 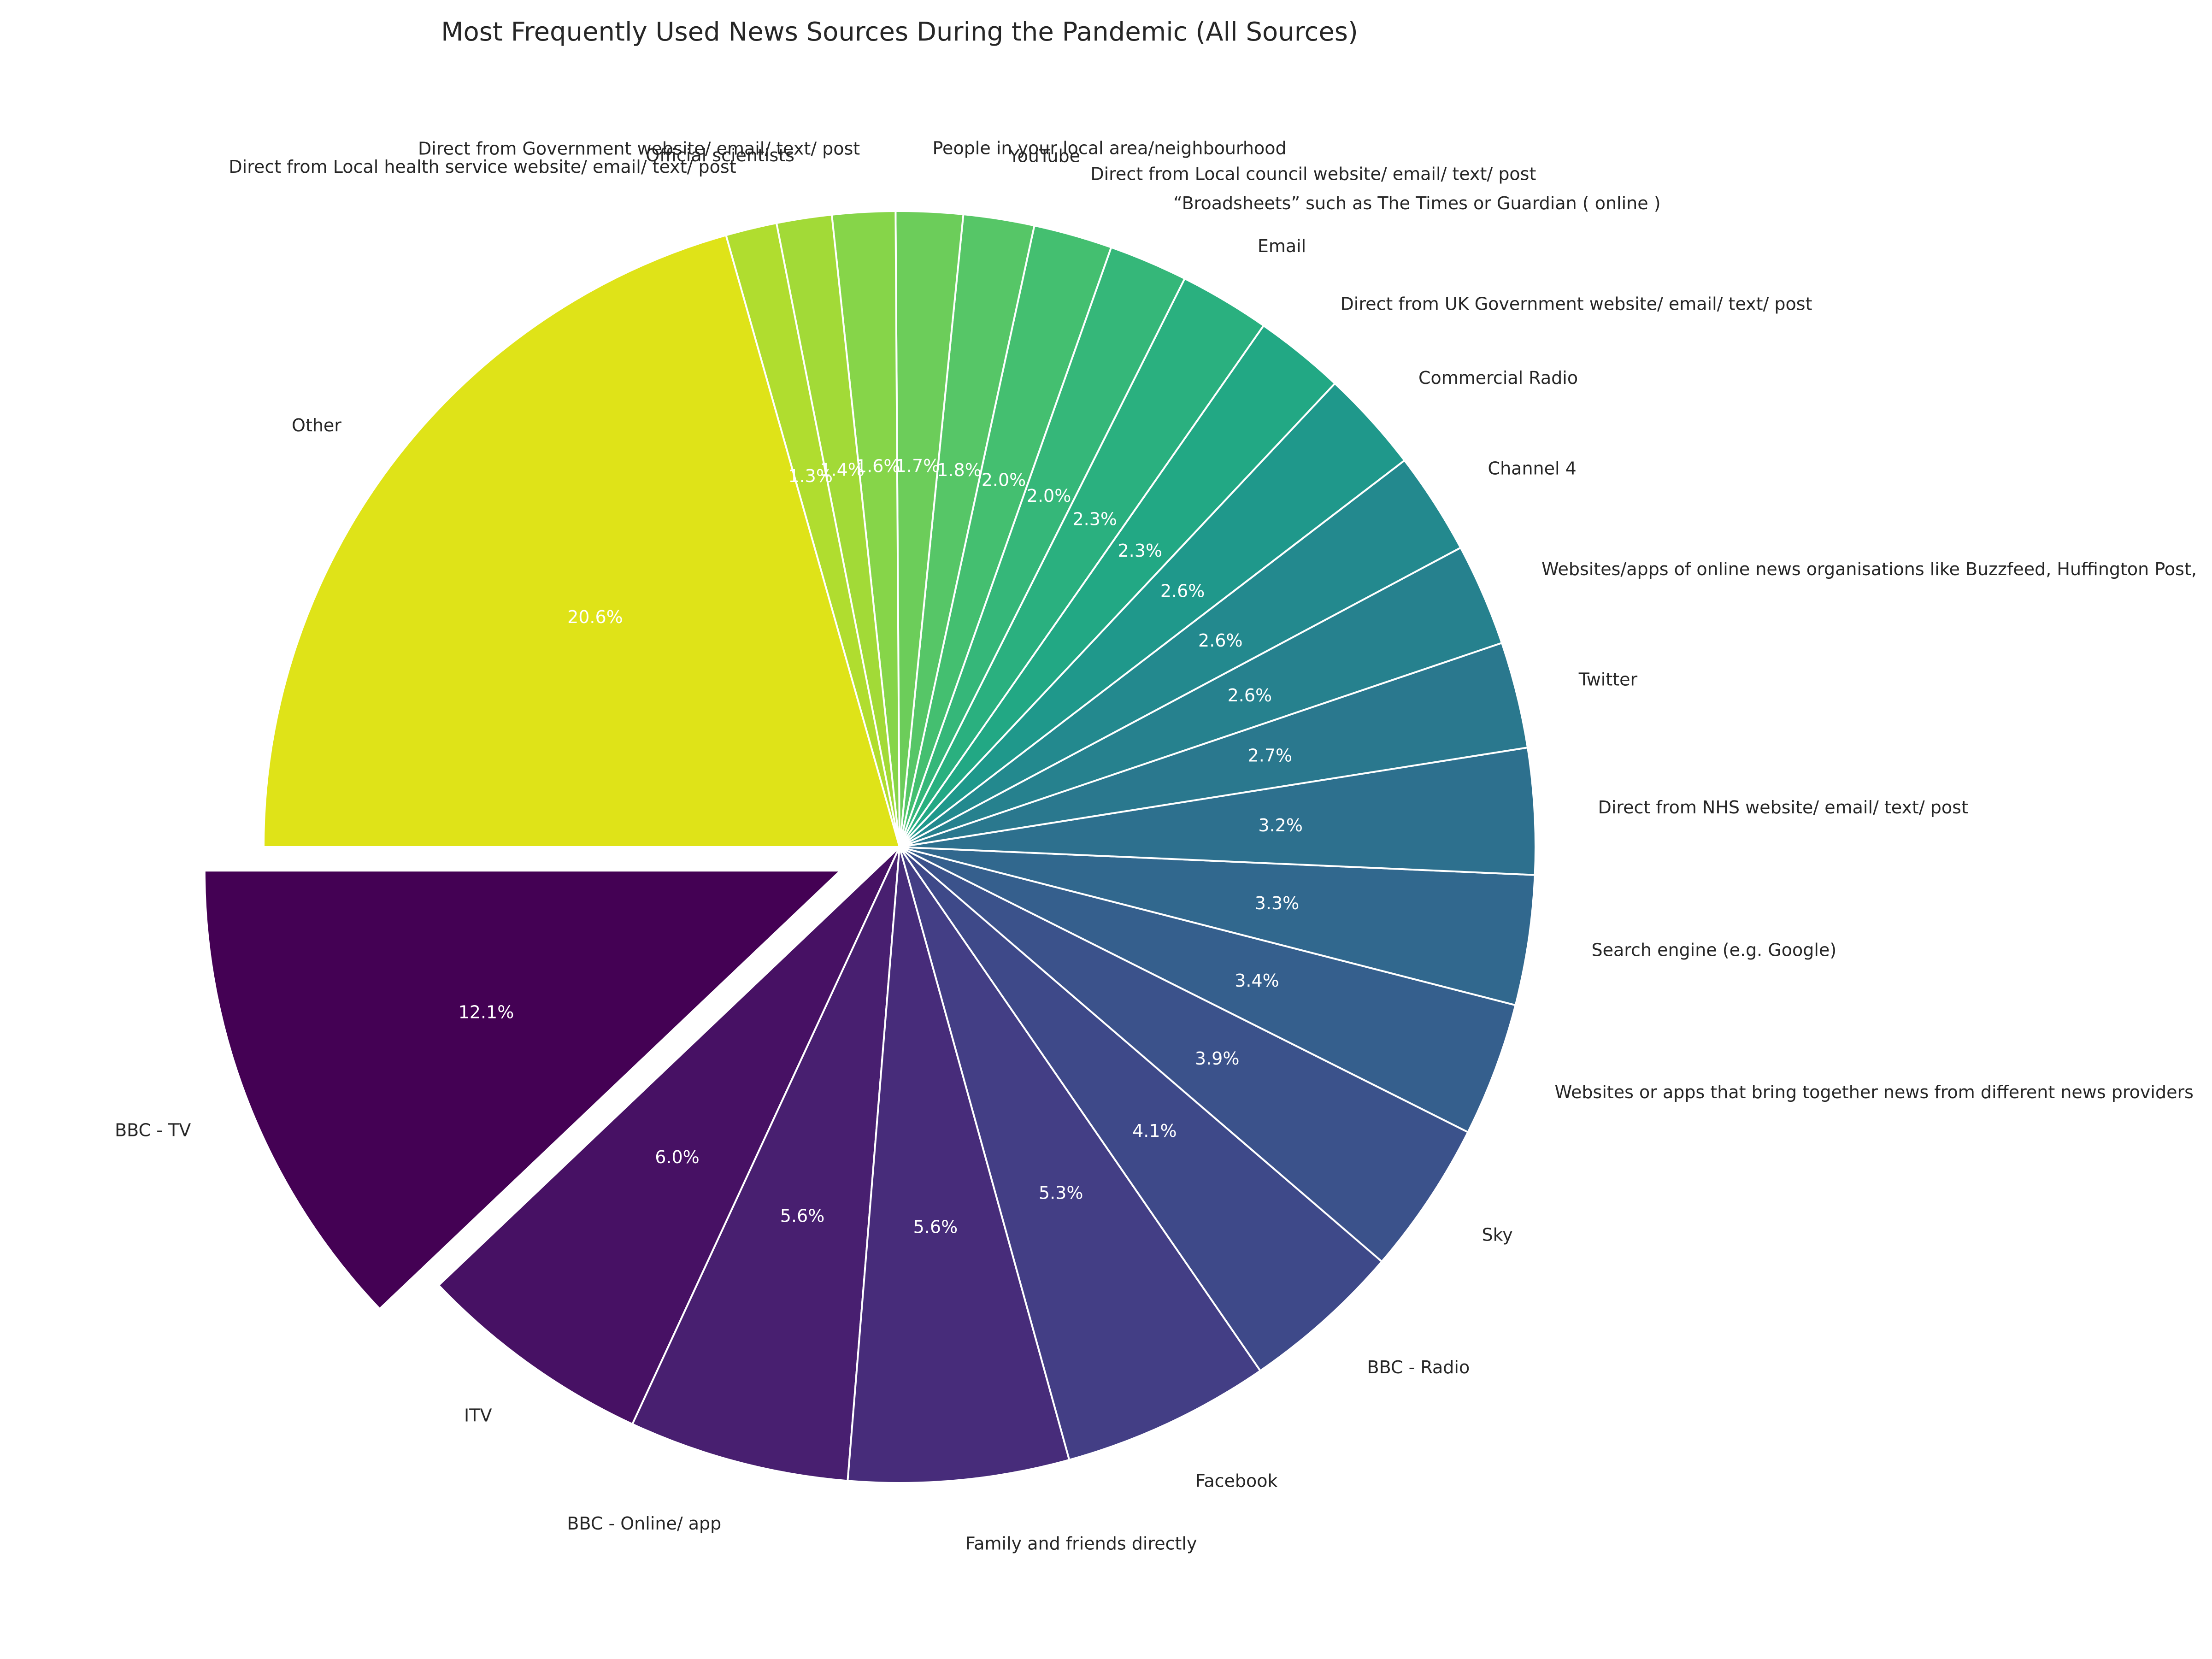 I want to click on pie-percent-label: 1.7%, so click(x=917, y=466).